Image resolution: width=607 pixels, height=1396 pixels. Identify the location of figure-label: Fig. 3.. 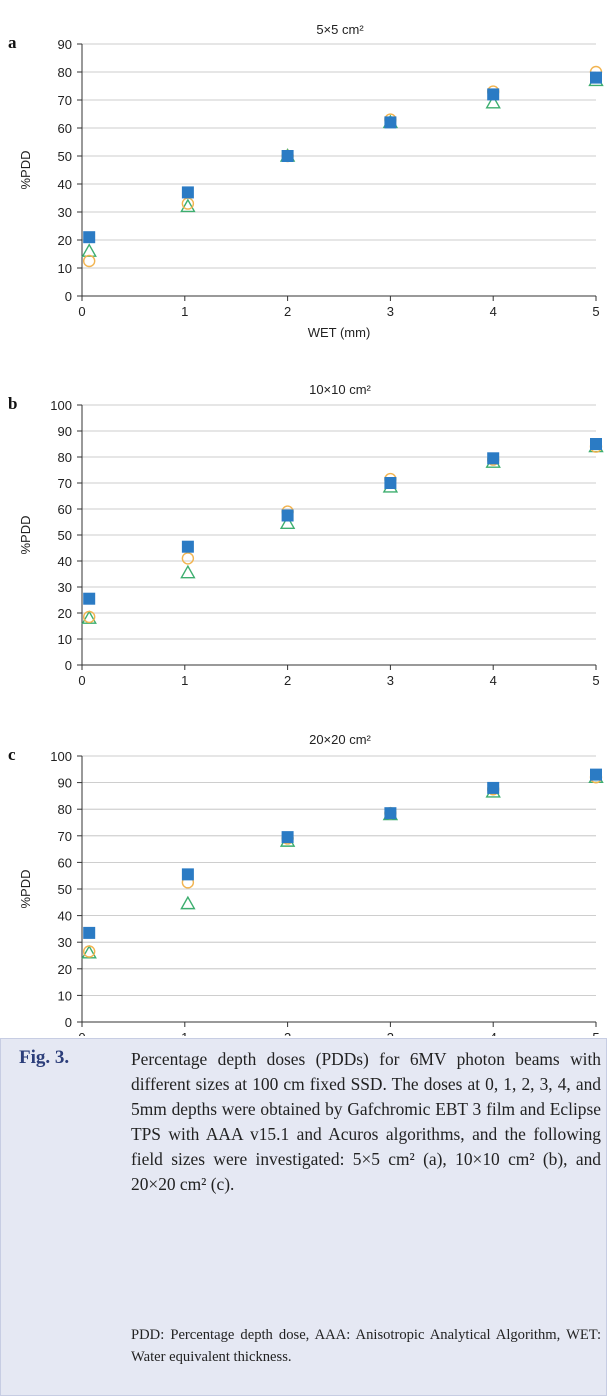
(44, 1057).